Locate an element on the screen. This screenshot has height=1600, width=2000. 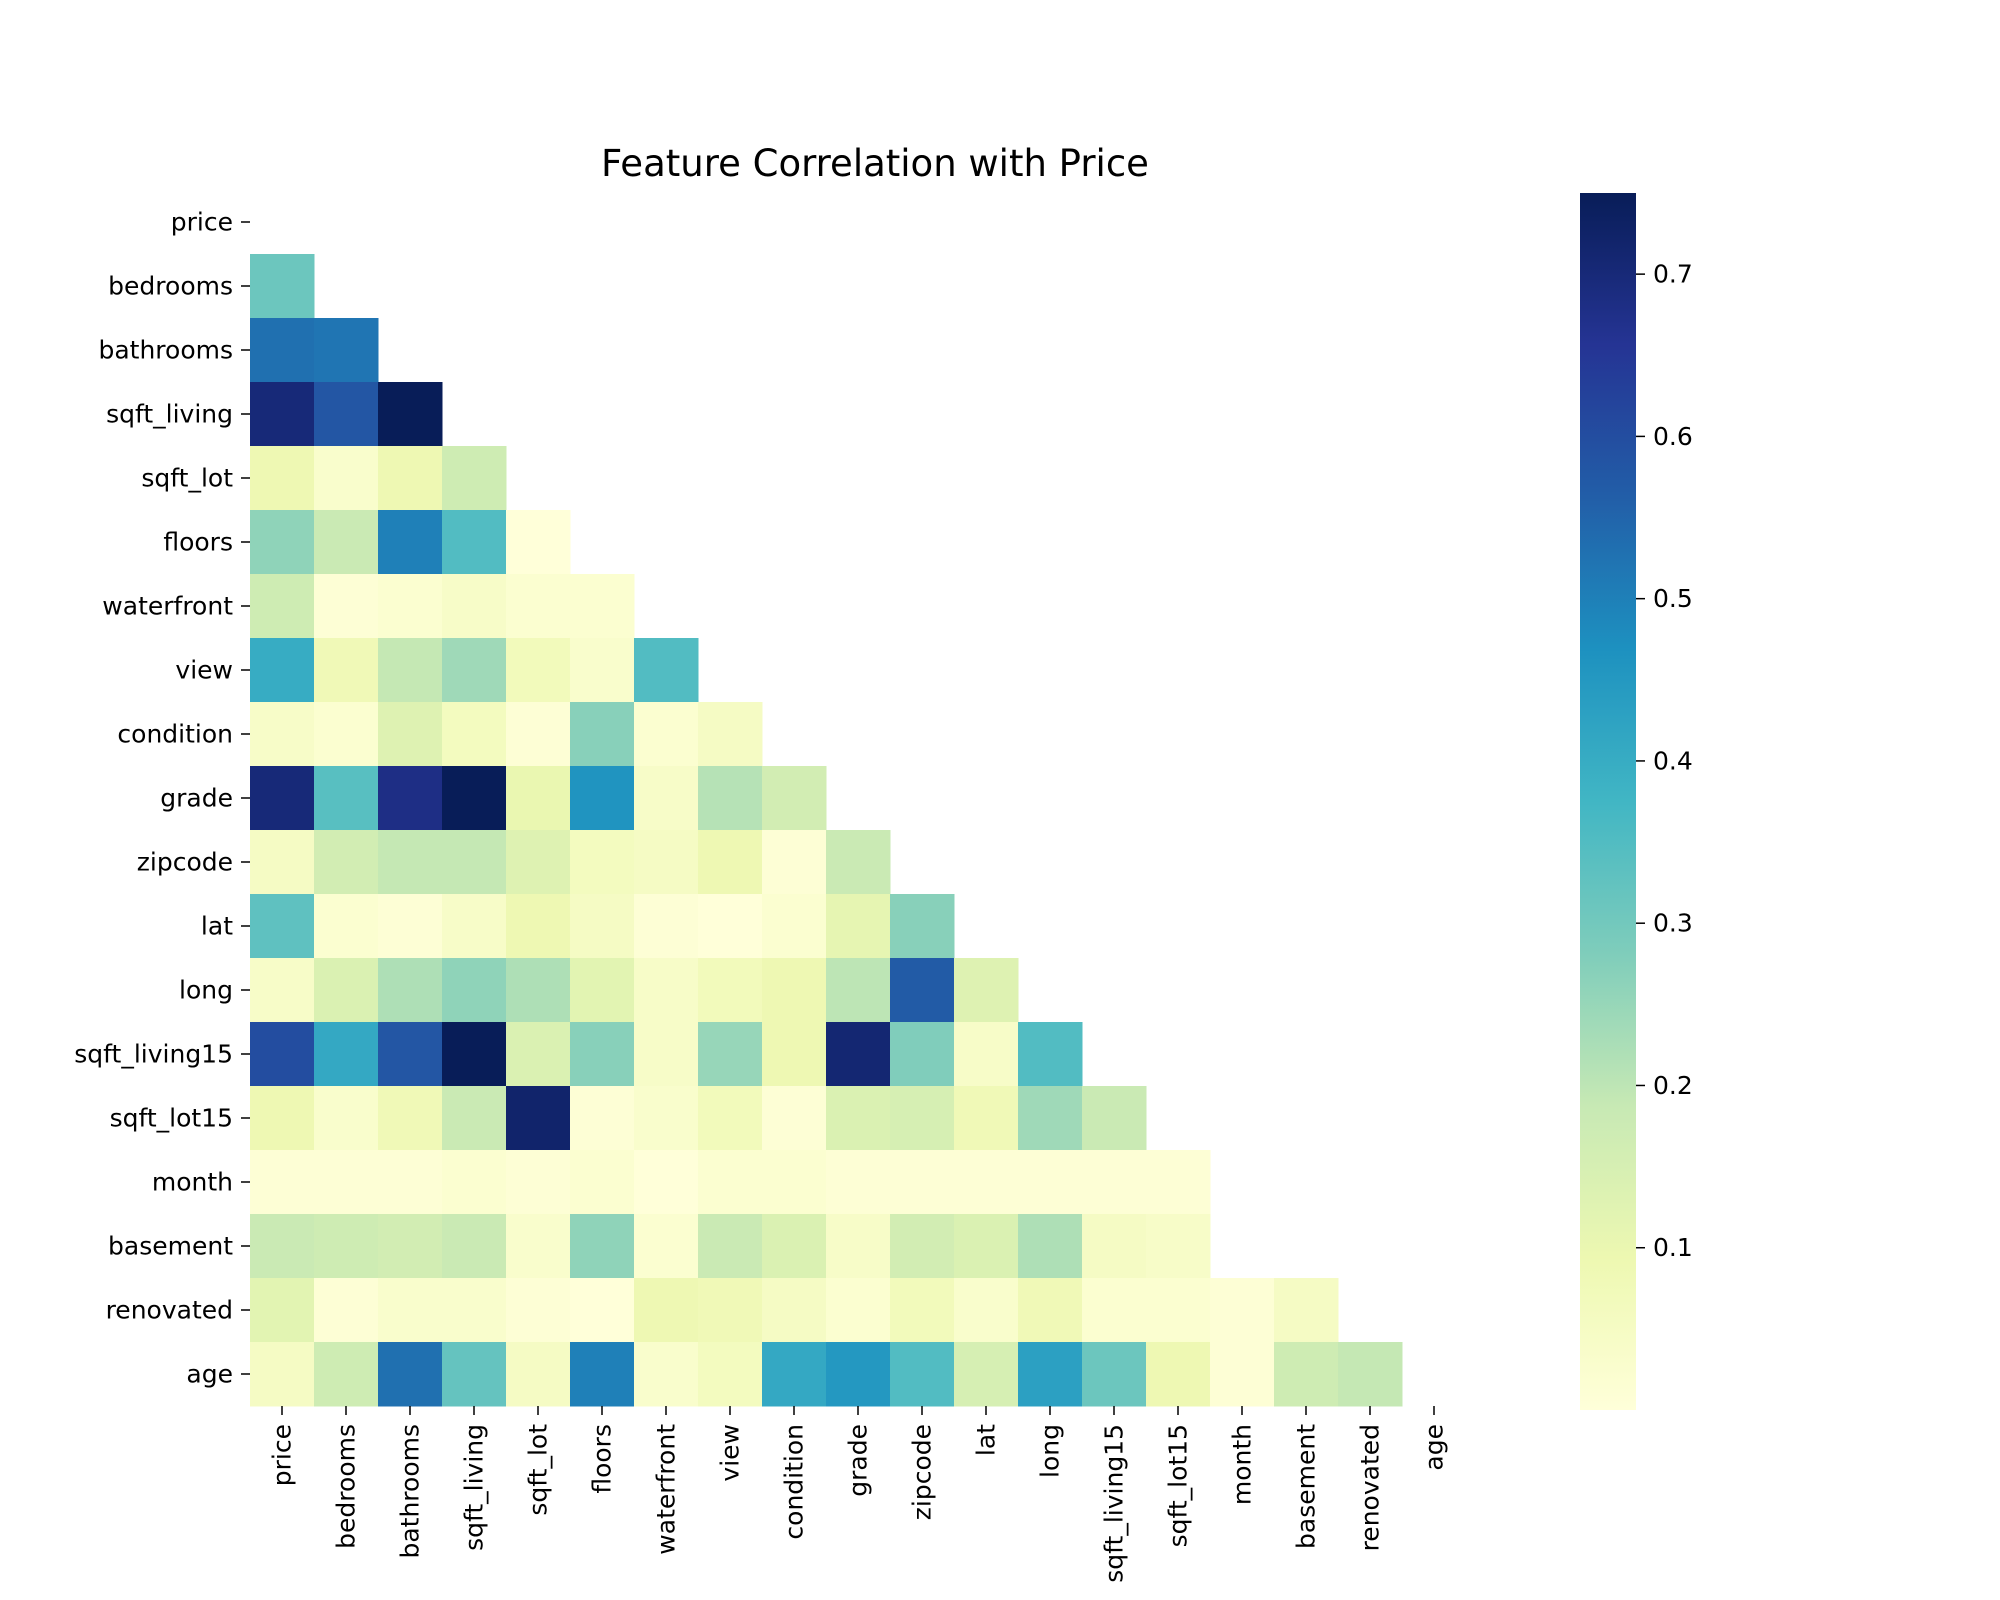
y-tick-label: floors is located at coordinates (198, 542).